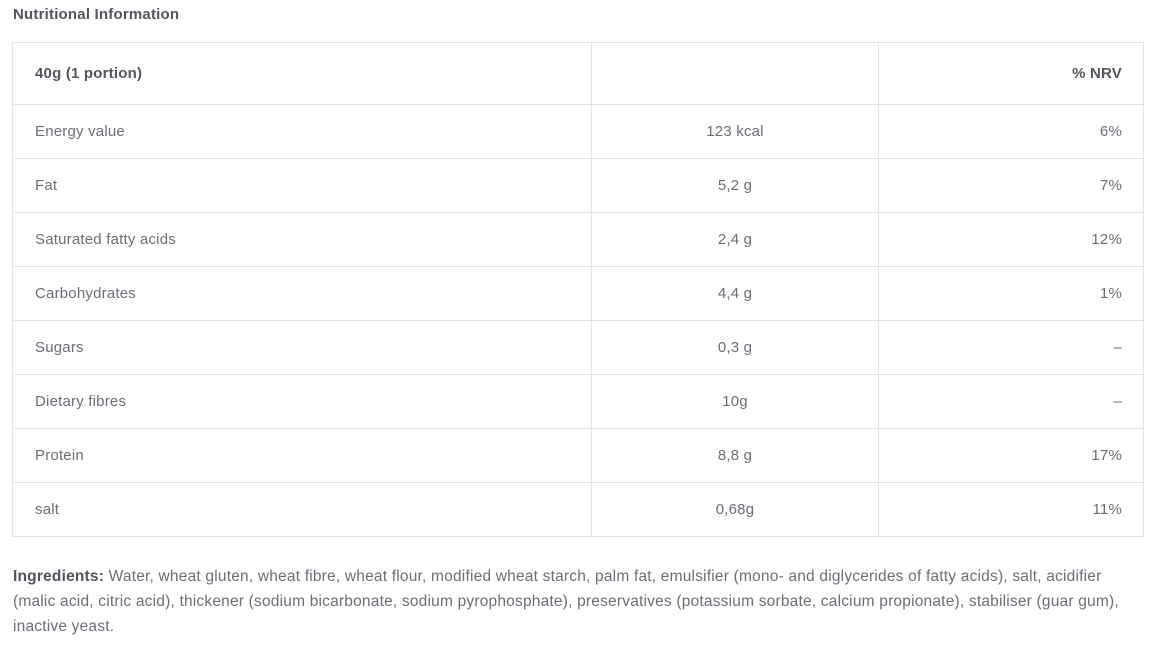 The width and height of the screenshot is (1155, 654). I want to click on table-row: Fat 5,2 g 7%, so click(578, 185).